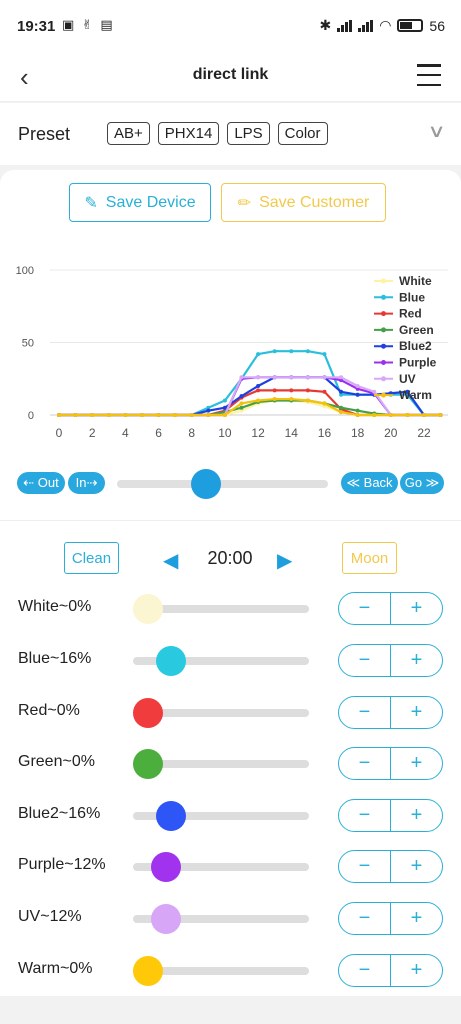 The width and height of the screenshot is (461, 1024). I want to click on back-icon: ‹, so click(24, 77).